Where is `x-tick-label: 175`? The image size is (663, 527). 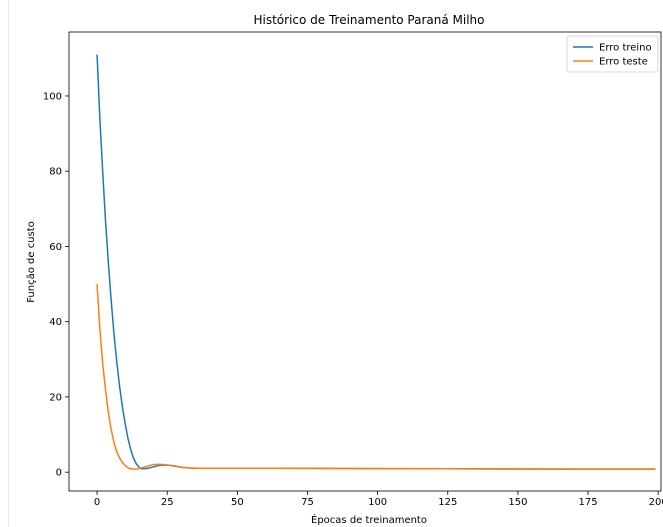 x-tick-label: 175 is located at coordinates (588, 502).